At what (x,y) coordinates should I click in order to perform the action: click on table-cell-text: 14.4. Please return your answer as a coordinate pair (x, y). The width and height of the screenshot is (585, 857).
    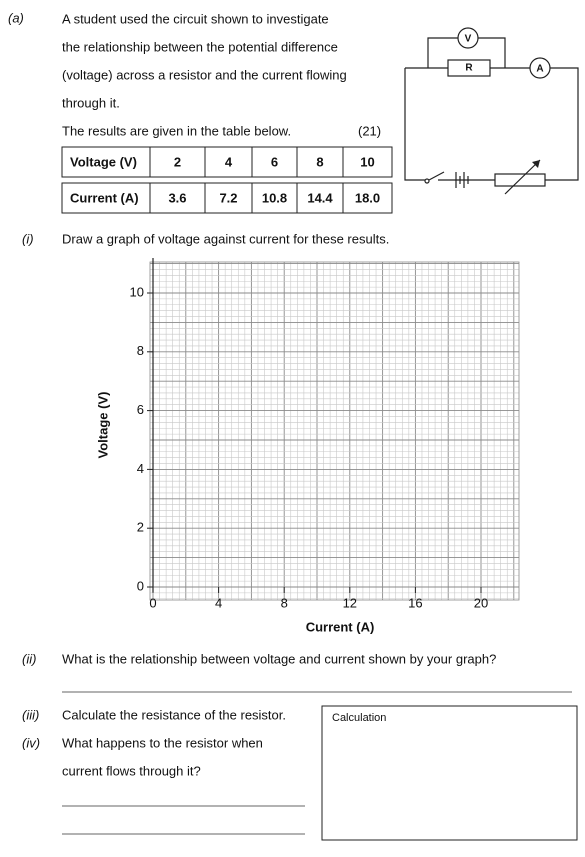
    Looking at the image, I should click on (320, 197).